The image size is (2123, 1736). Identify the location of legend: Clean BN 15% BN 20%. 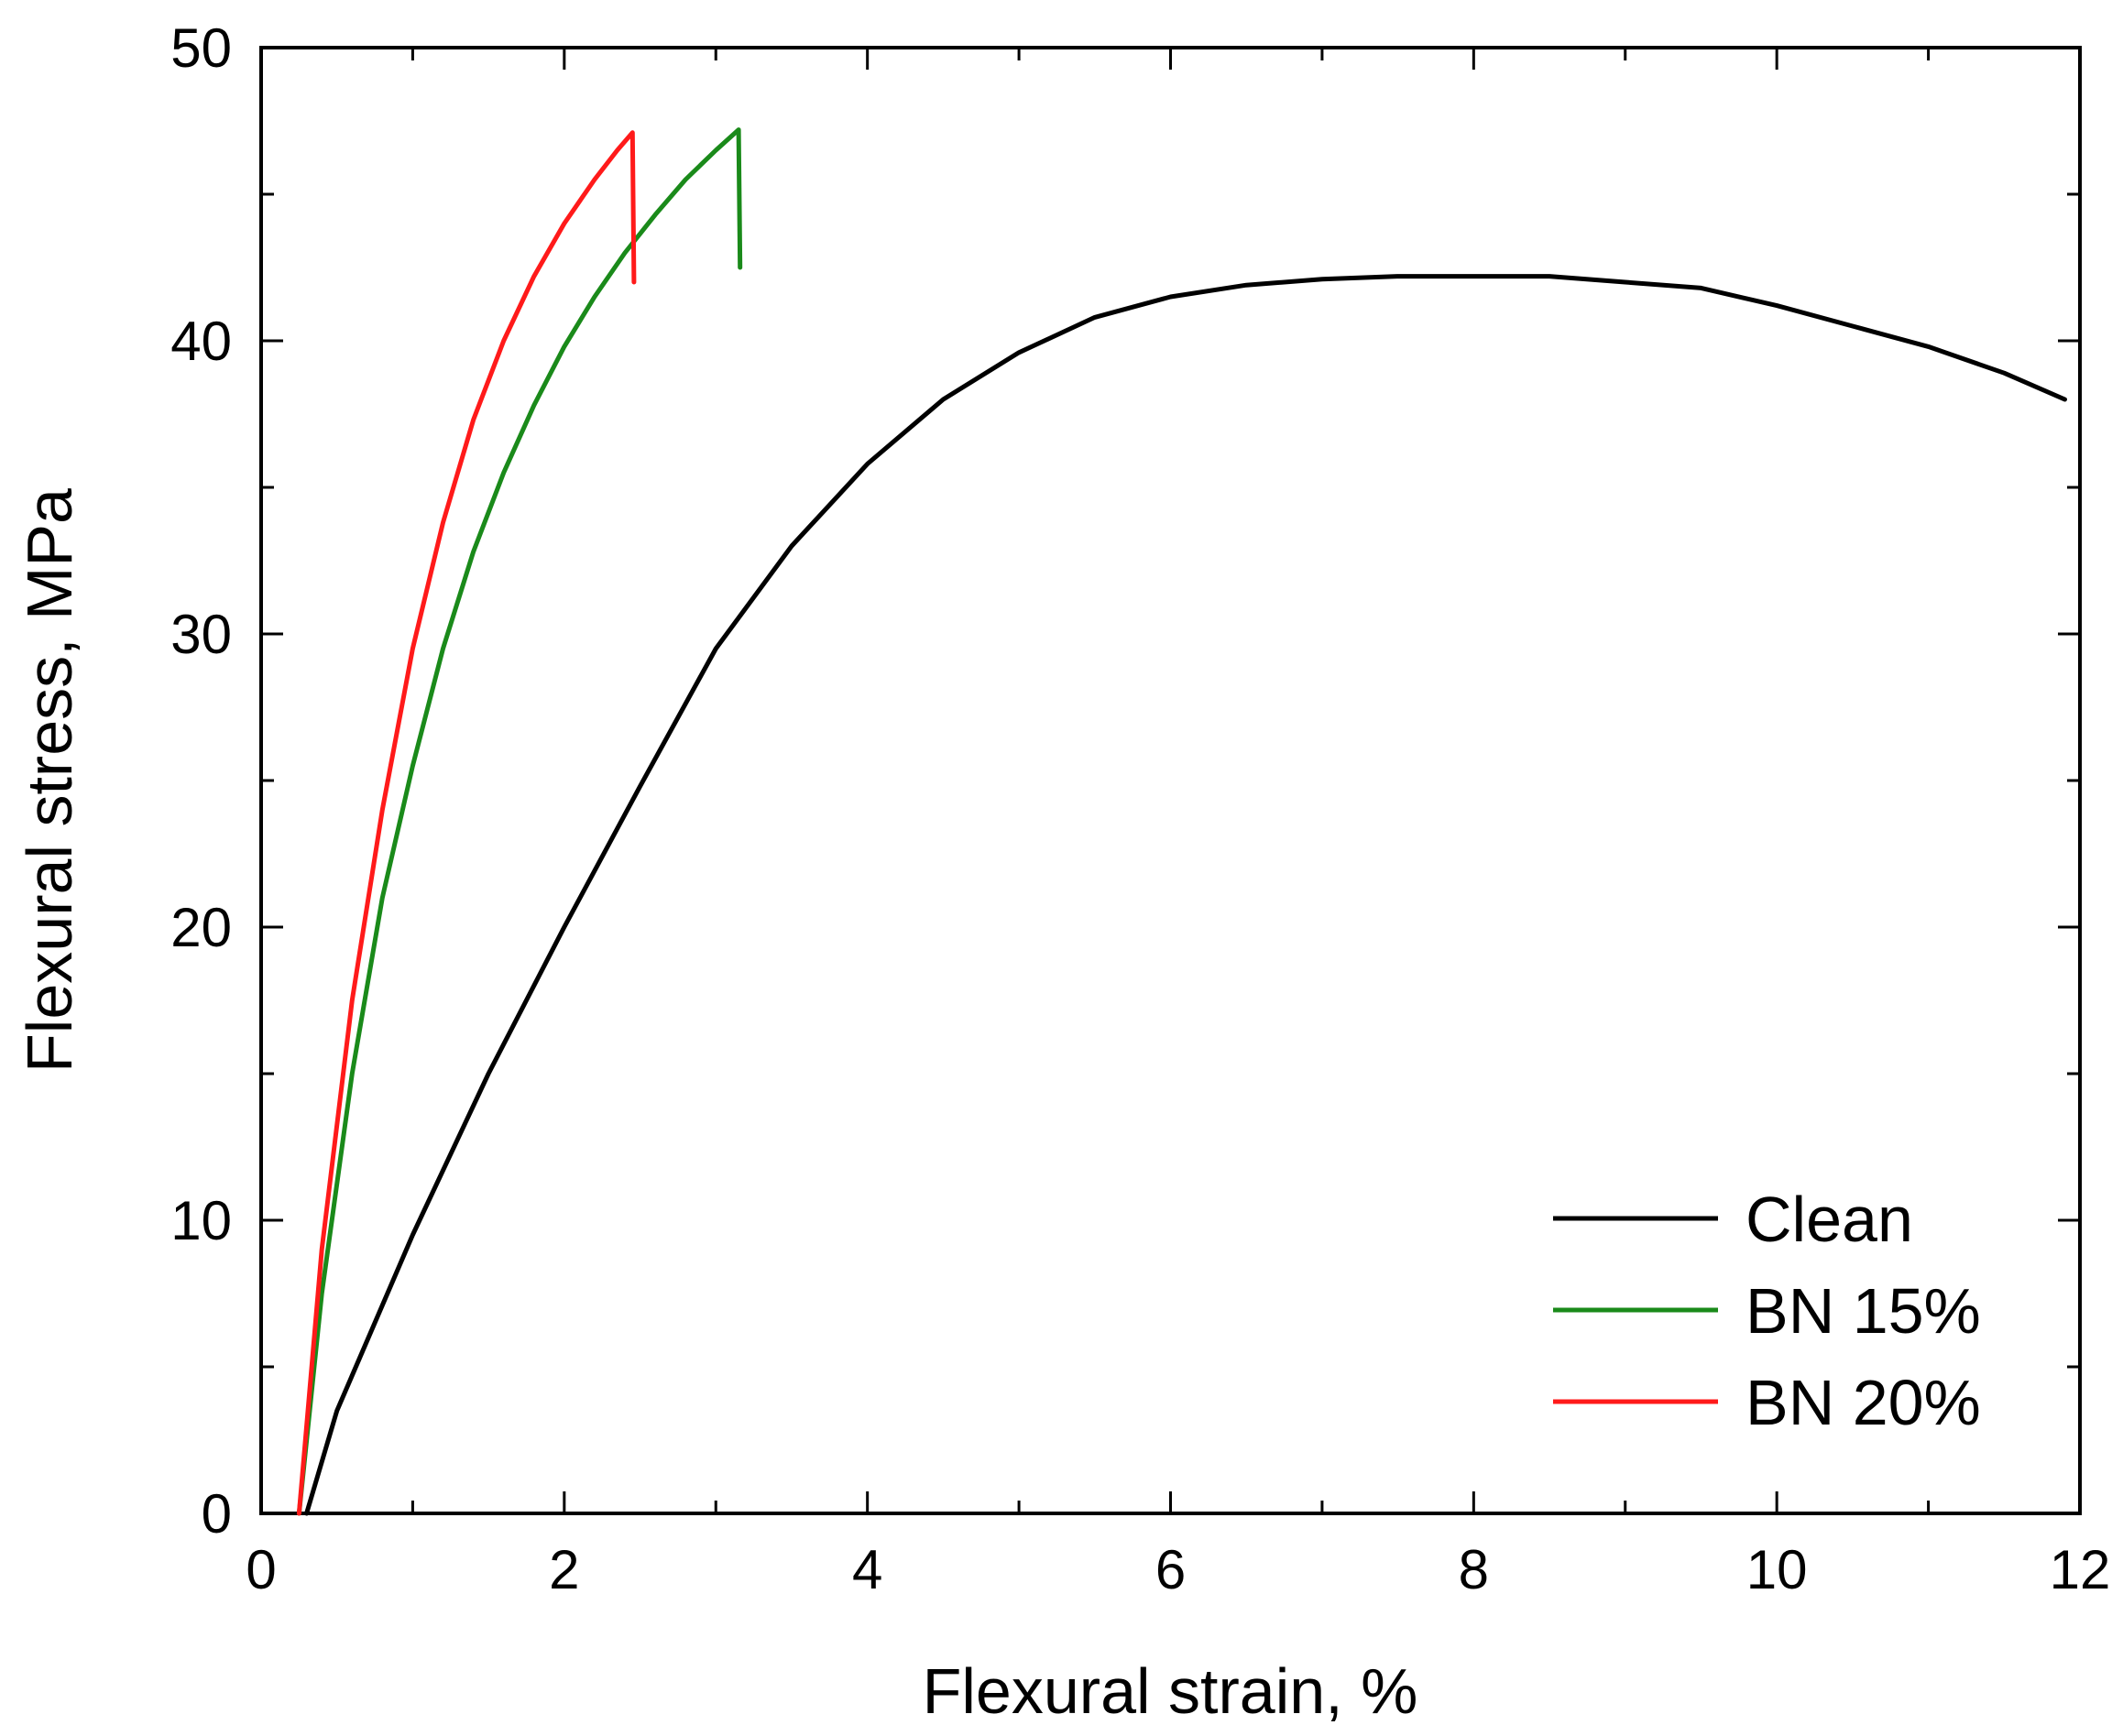
(1767, 1311).